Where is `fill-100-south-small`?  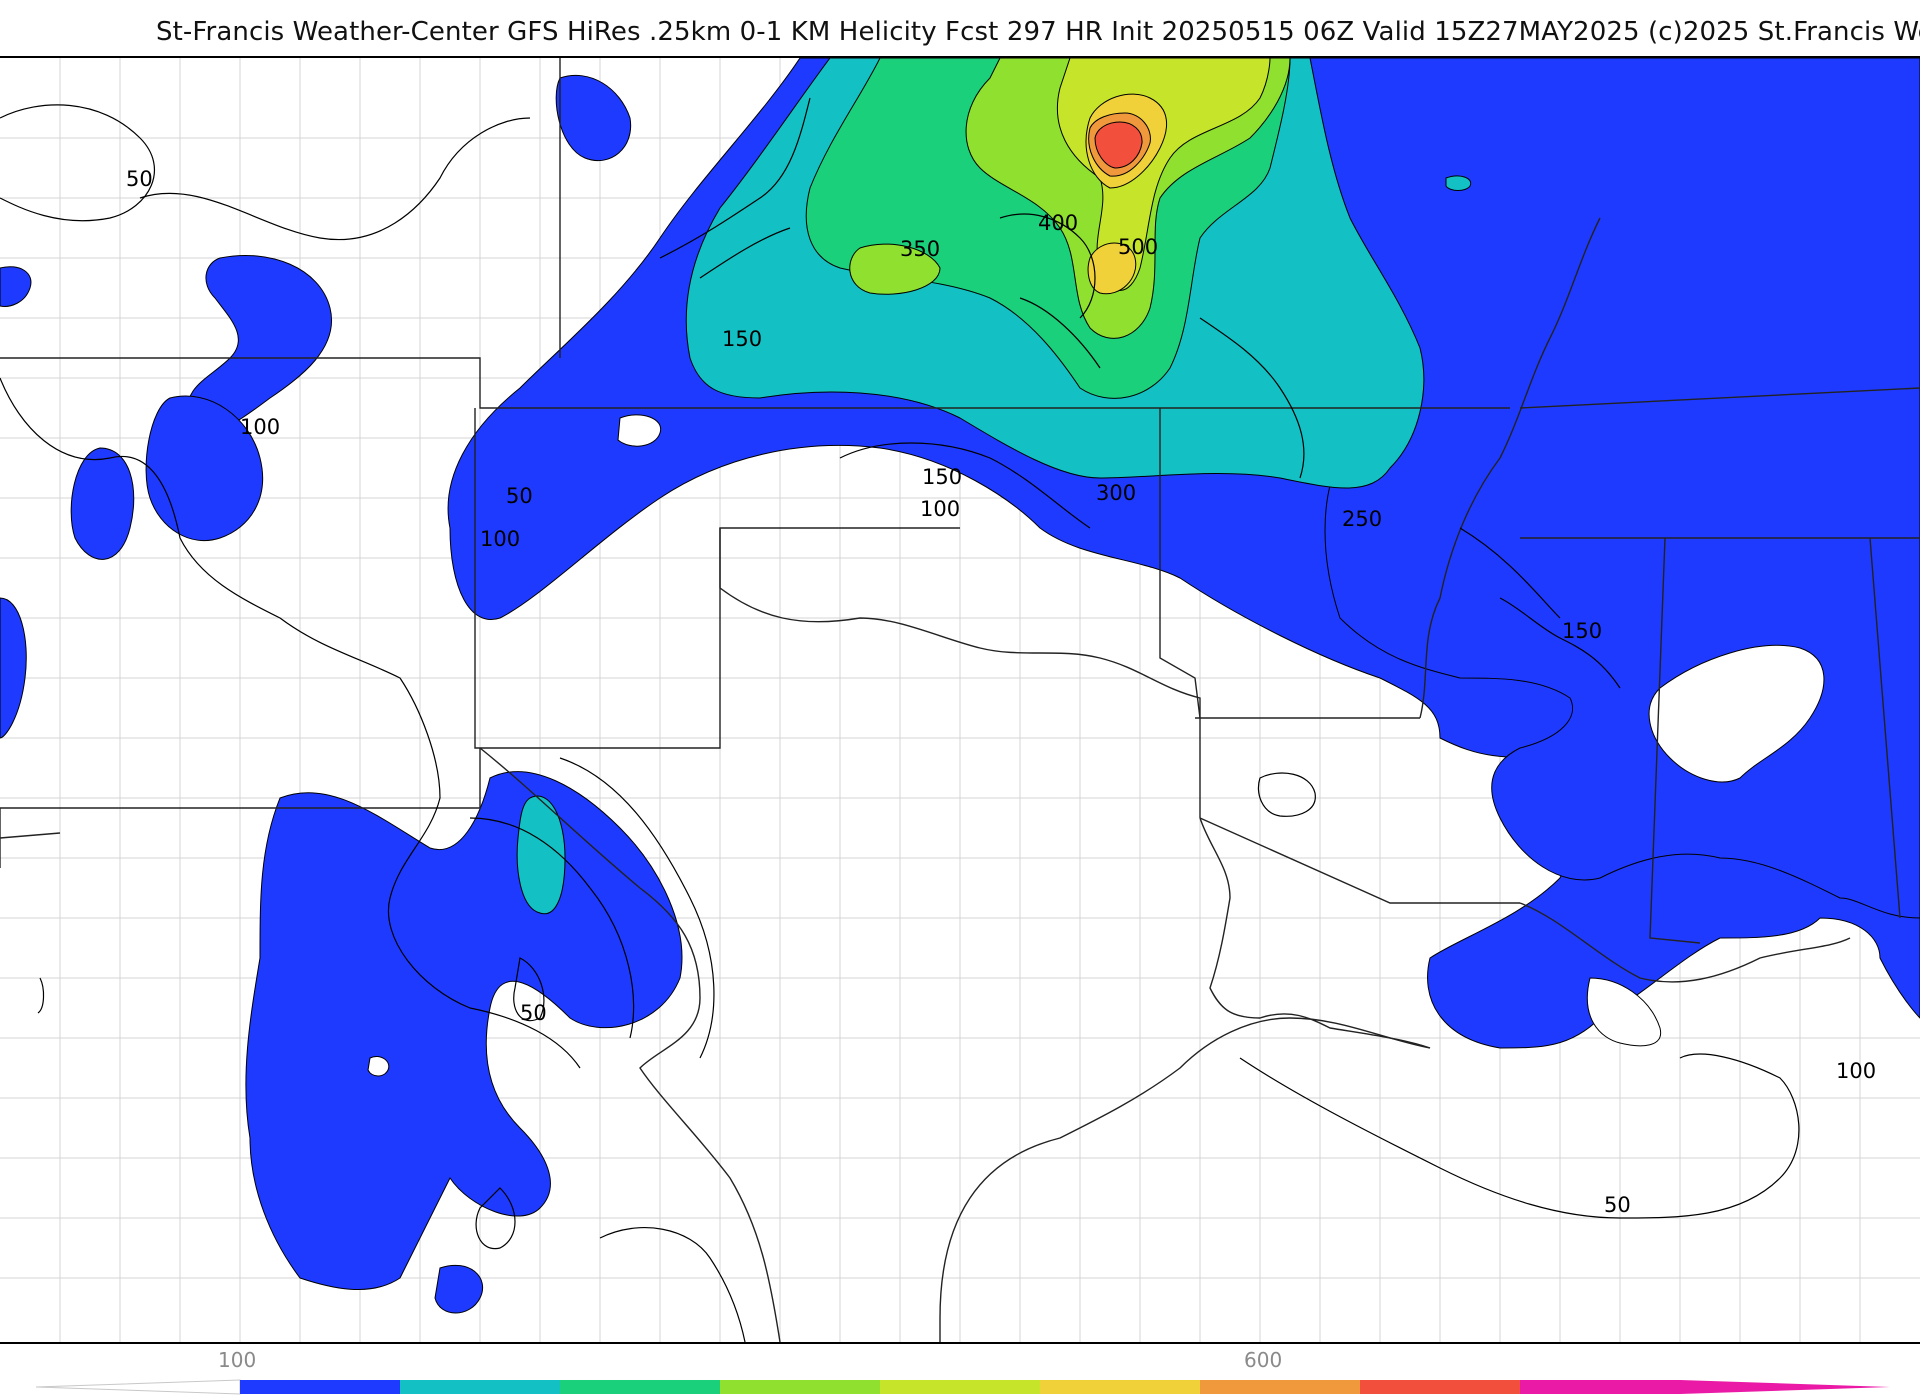 fill-100-south-small is located at coordinates (459, 1289).